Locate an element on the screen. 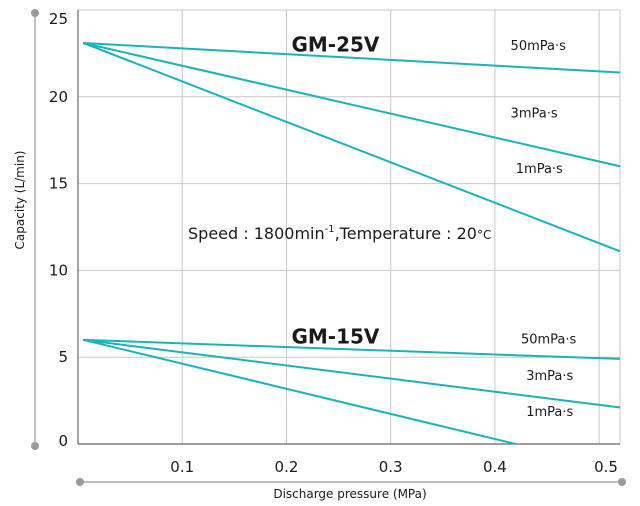  x-tick-label: 0.3 is located at coordinates (391, 467).